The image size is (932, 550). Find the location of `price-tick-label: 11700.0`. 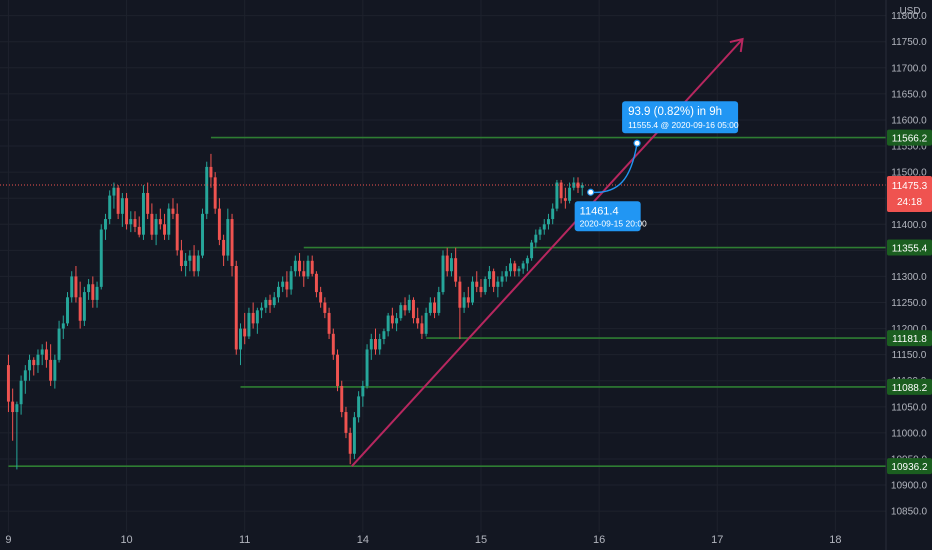

price-tick-label: 11700.0 is located at coordinates (909, 68).